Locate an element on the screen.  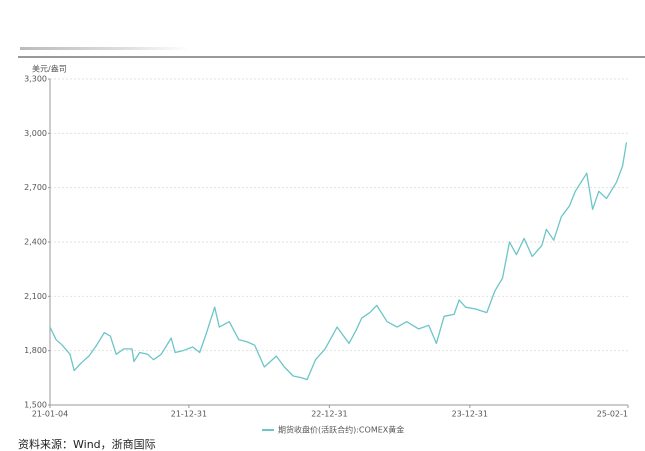
y-tick-label: 1,800 is located at coordinates (35, 350).